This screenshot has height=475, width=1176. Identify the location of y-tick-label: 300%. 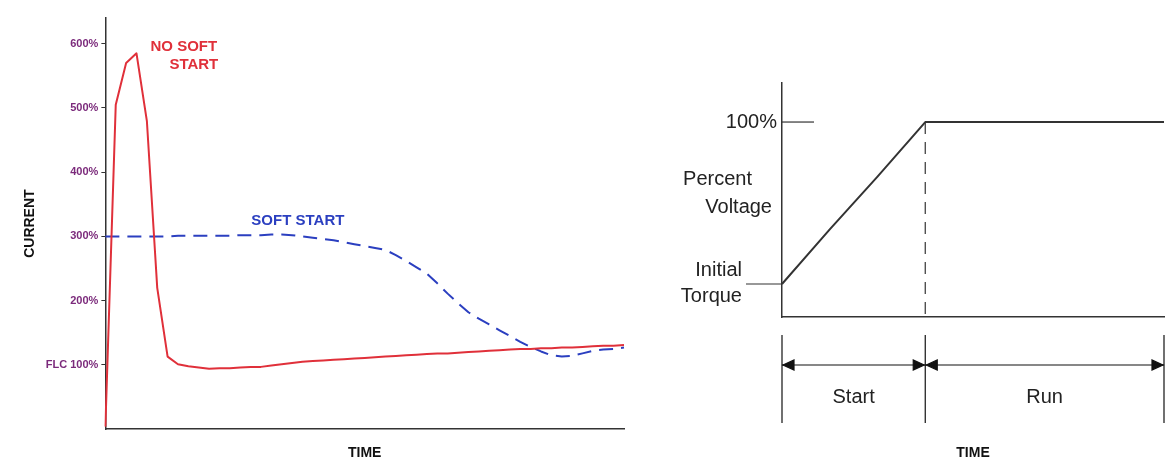
(84, 235).